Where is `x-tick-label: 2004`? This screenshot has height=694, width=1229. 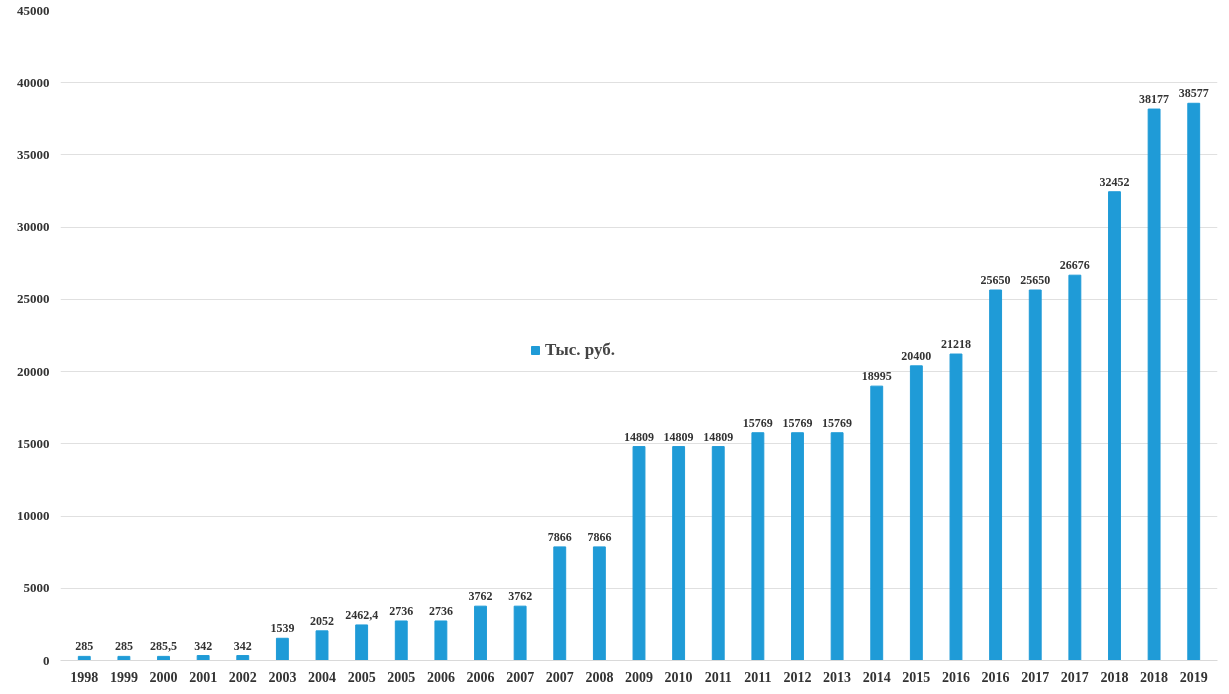
x-tick-label: 2004 is located at coordinates (322, 677).